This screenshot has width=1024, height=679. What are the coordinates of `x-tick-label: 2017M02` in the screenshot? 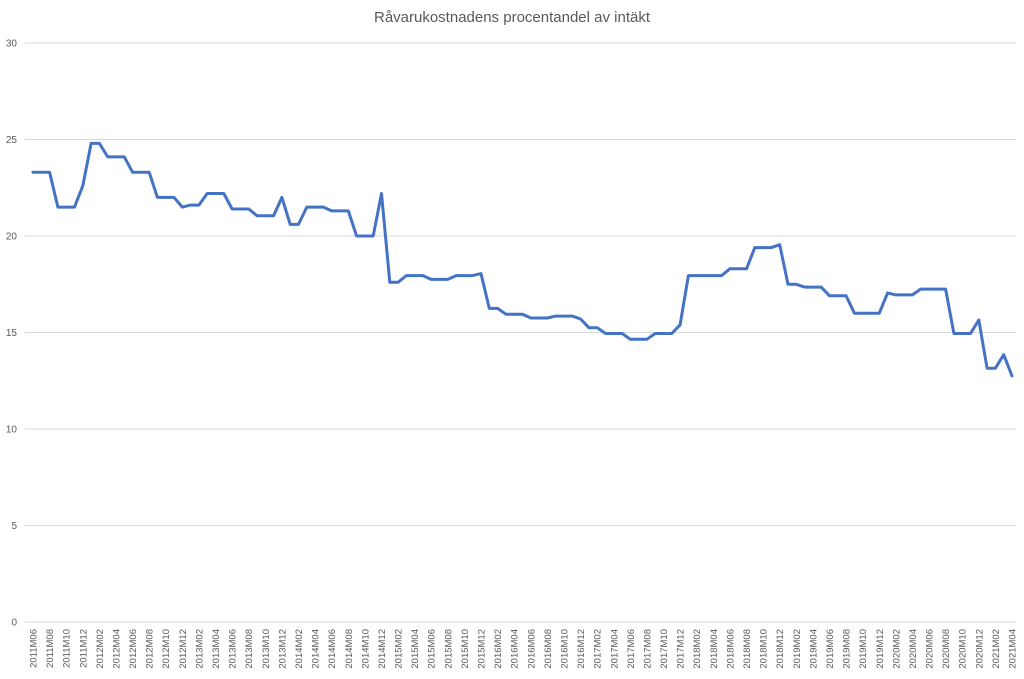 It's located at (598, 649).